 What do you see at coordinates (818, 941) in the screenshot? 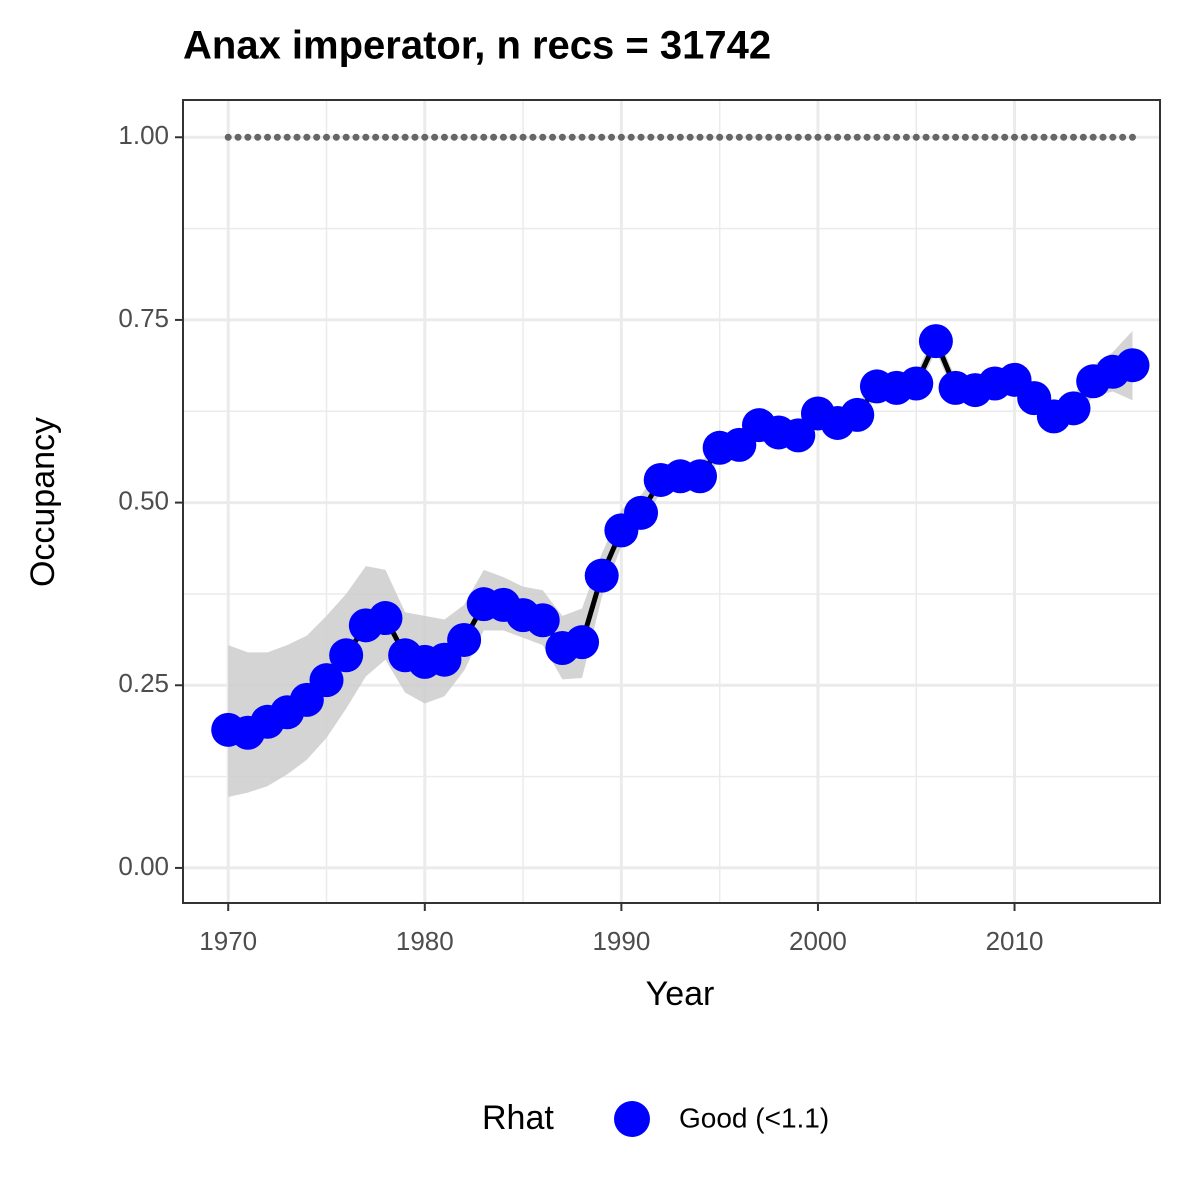
I see `x-tick-label: 2000` at bounding box center [818, 941].